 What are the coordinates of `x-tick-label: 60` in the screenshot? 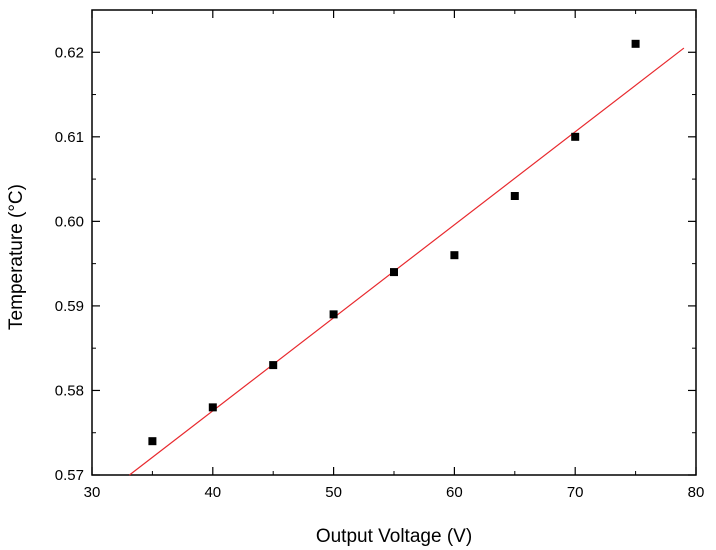 It's located at (454, 492).